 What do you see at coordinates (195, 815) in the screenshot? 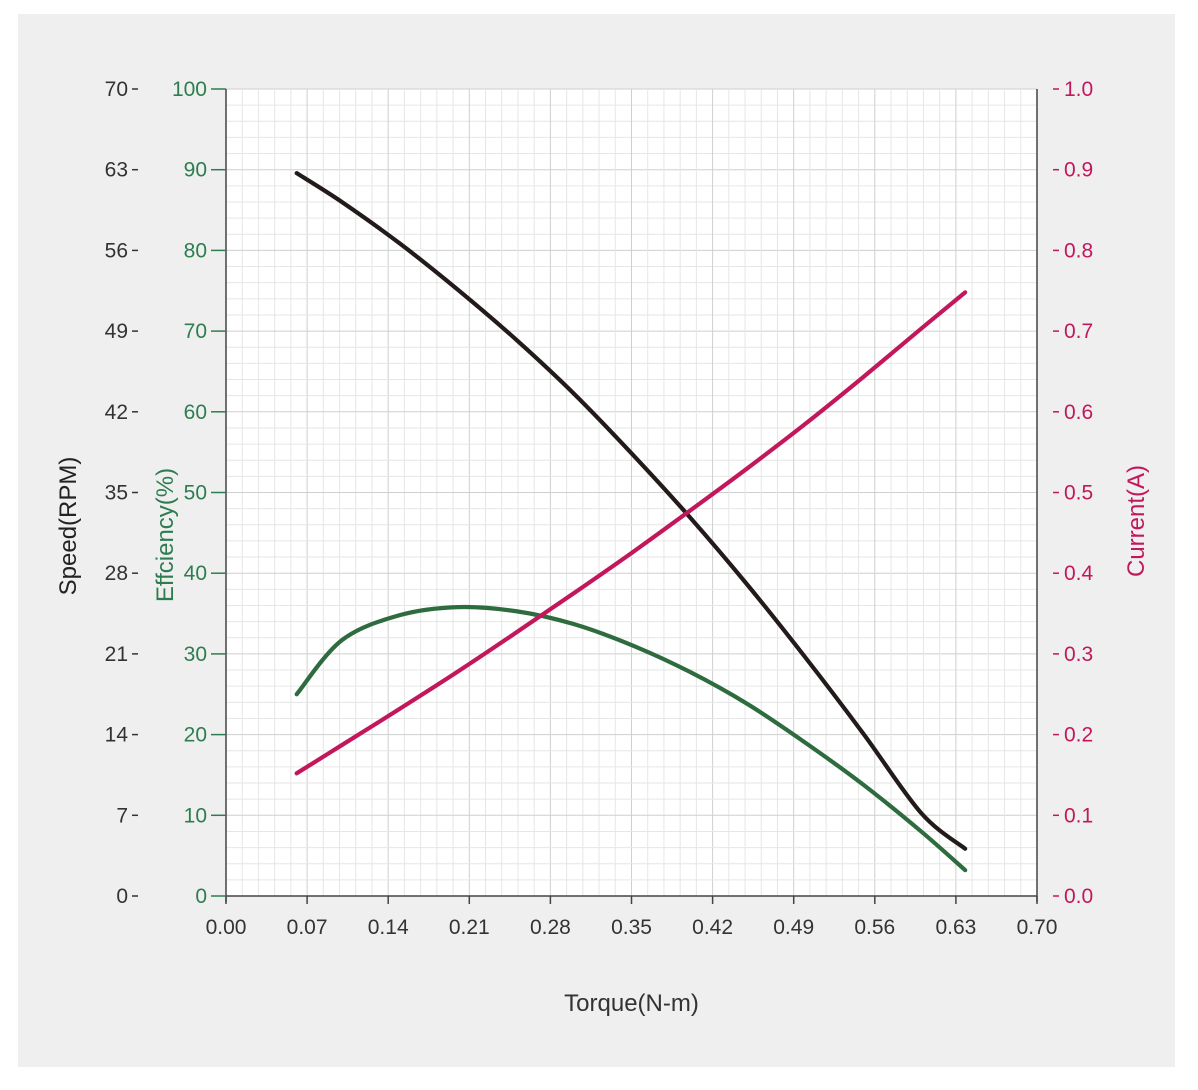
I see `efficiency-tick-label: 10` at bounding box center [195, 815].